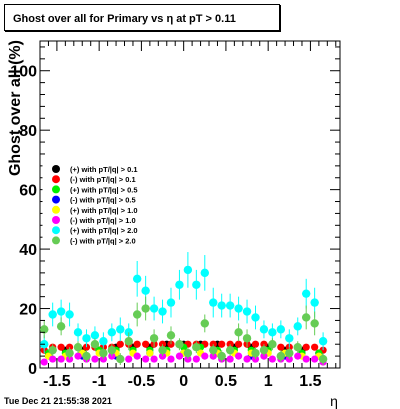 The height and width of the screenshot is (409, 400). Describe the element at coordinates (104, 189) in the screenshot. I see `legend-label: (+) with pT/|q| > 0.5` at that location.